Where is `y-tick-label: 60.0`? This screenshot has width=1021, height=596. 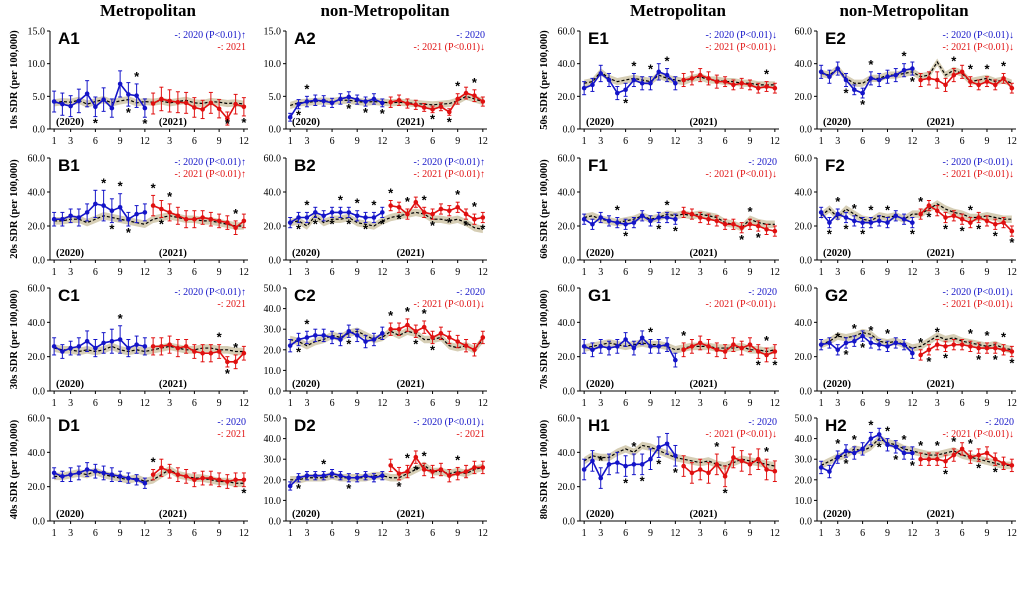 y-tick-label: 60.0 is located at coordinates (567, 159).